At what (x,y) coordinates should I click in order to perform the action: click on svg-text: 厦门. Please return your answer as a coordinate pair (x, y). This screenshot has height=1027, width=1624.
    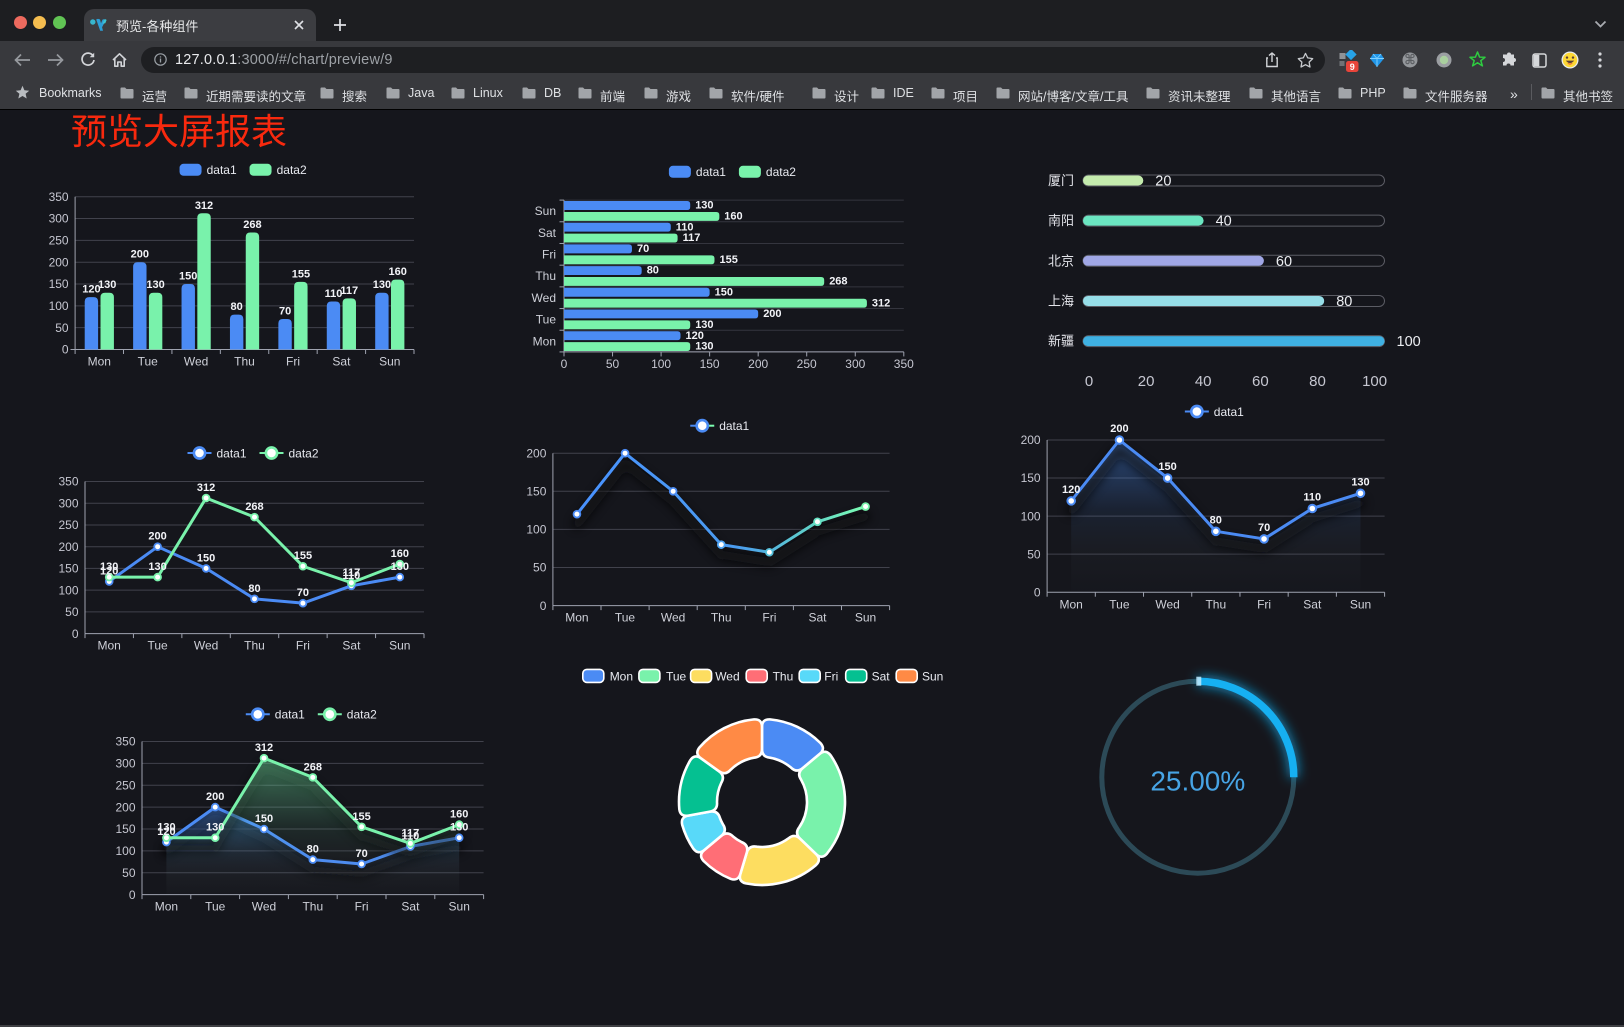
    Looking at the image, I should click on (1061, 180).